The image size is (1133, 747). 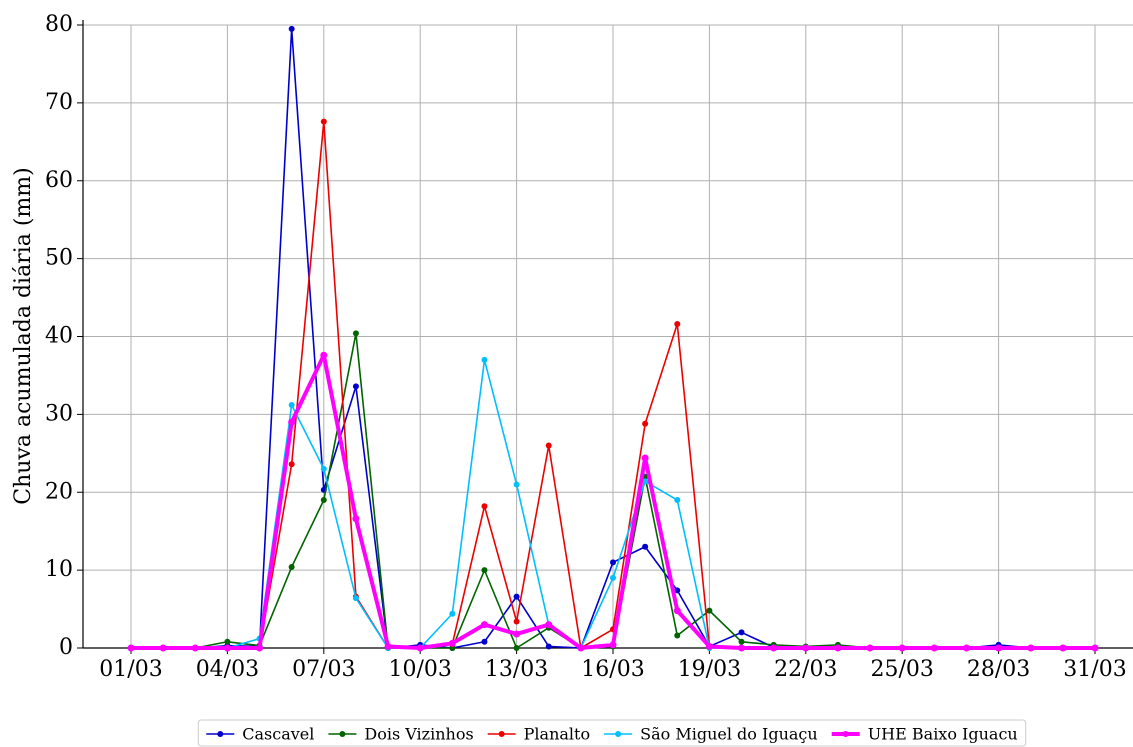 I want to click on y-tick-label: 70, so click(x=59, y=102).